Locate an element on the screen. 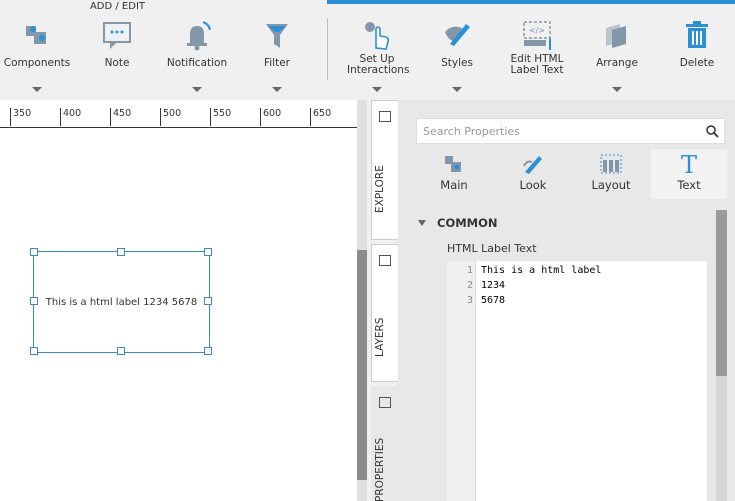  search-icon is located at coordinates (712, 131).